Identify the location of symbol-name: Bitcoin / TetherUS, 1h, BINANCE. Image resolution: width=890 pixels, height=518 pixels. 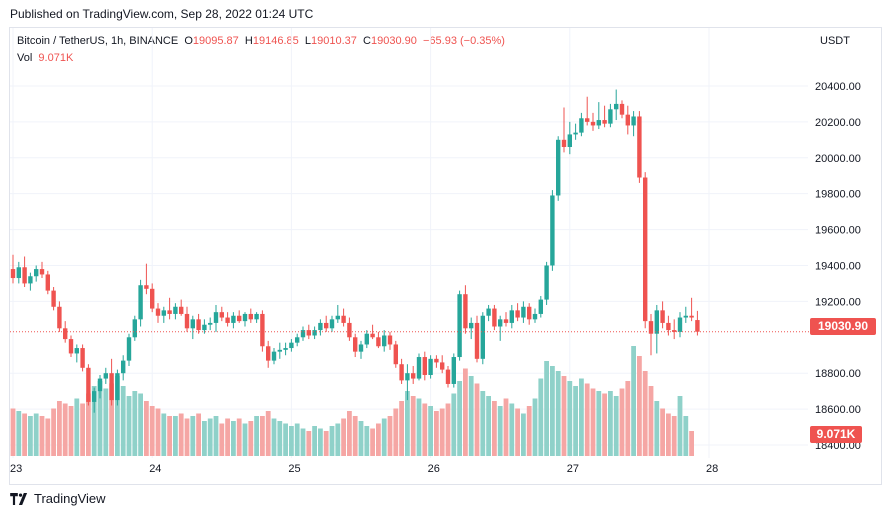
(98, 41).